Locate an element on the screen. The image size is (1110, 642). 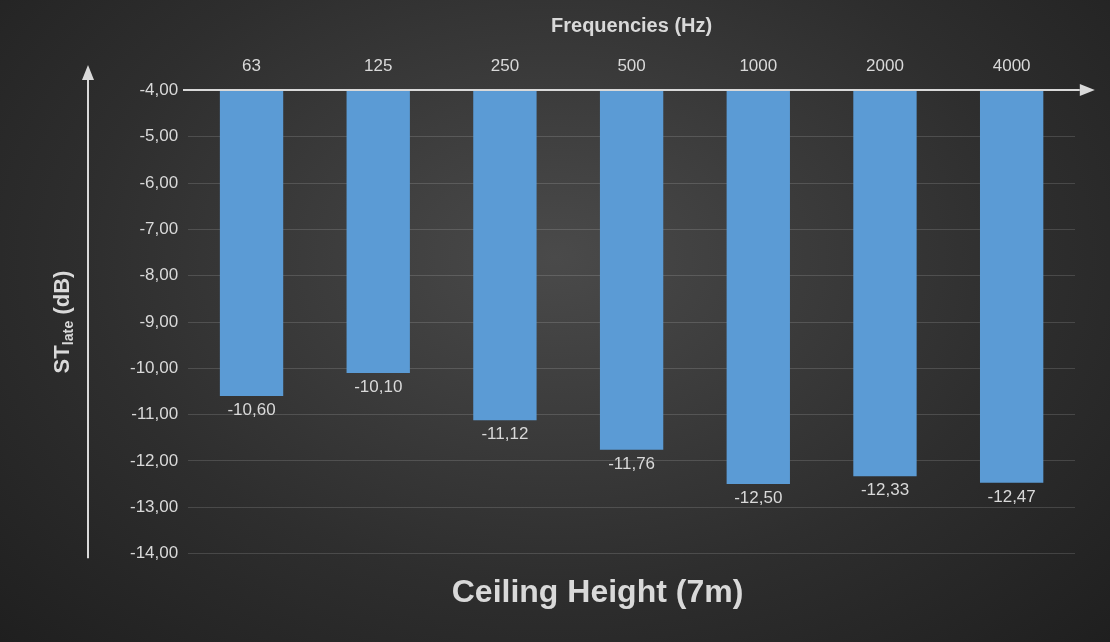
y-tick-label: -6,00 is located at coordinates (159, 182).